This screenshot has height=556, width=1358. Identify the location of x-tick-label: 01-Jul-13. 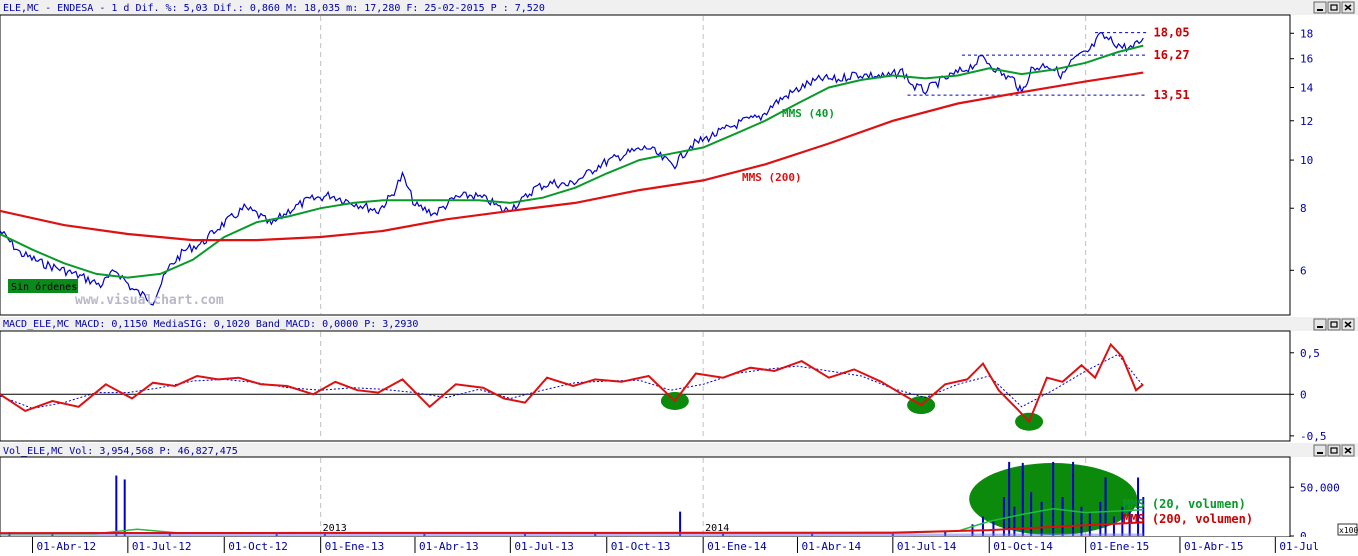
(544, 546).